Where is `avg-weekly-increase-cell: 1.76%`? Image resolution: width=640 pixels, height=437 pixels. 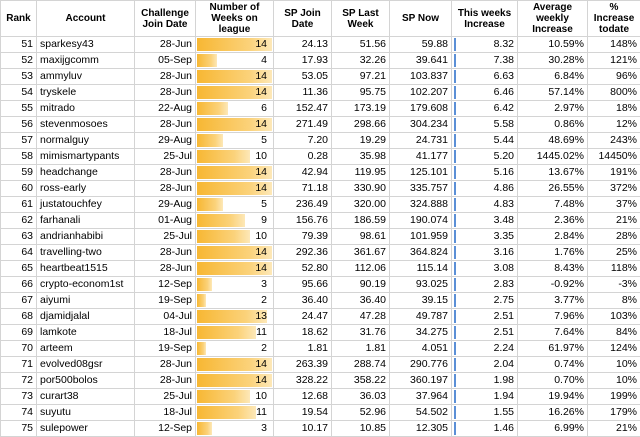 avg-weekly-increase-cell: 1.76% is located at coordinates (553, 253).